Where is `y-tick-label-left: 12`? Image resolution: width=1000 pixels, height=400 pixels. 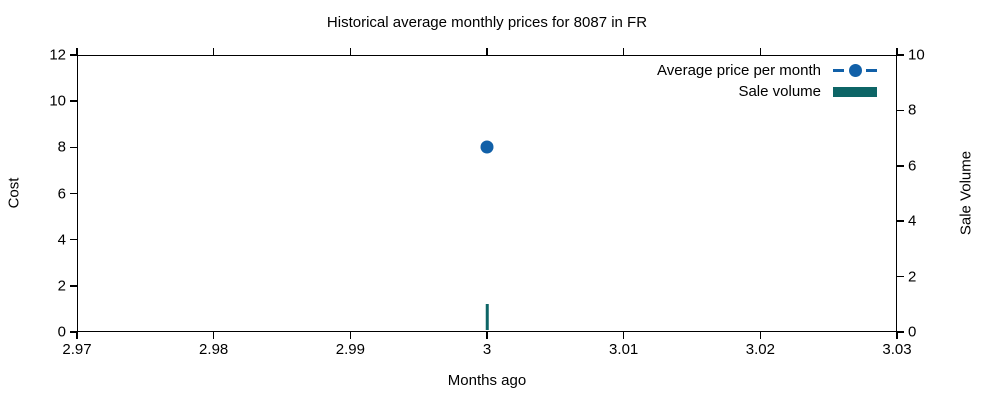
y-tick-label-left: 12 is located at coordinates (57, 55).